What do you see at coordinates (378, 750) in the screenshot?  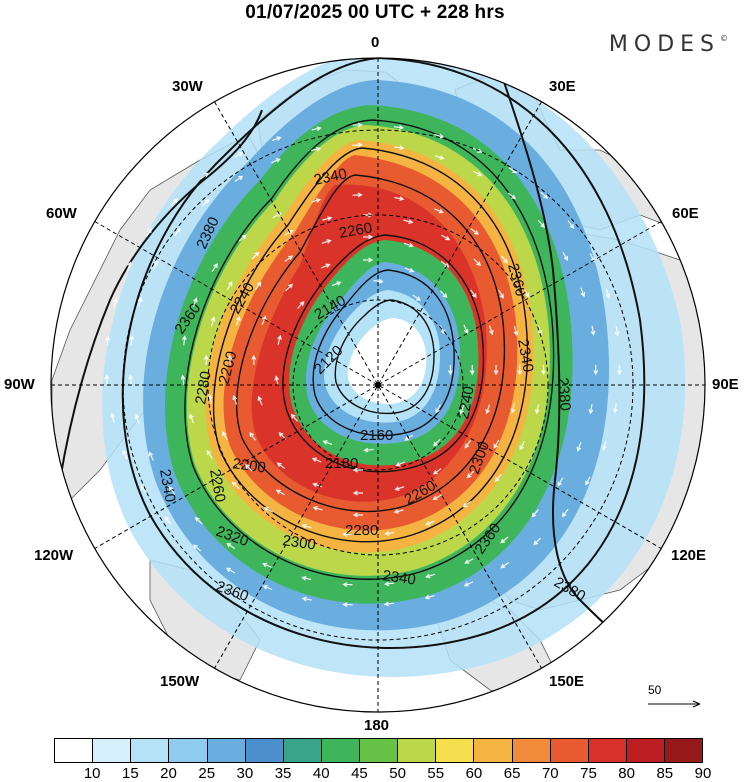 I see `colorbar` at bounding box center [378, 750].